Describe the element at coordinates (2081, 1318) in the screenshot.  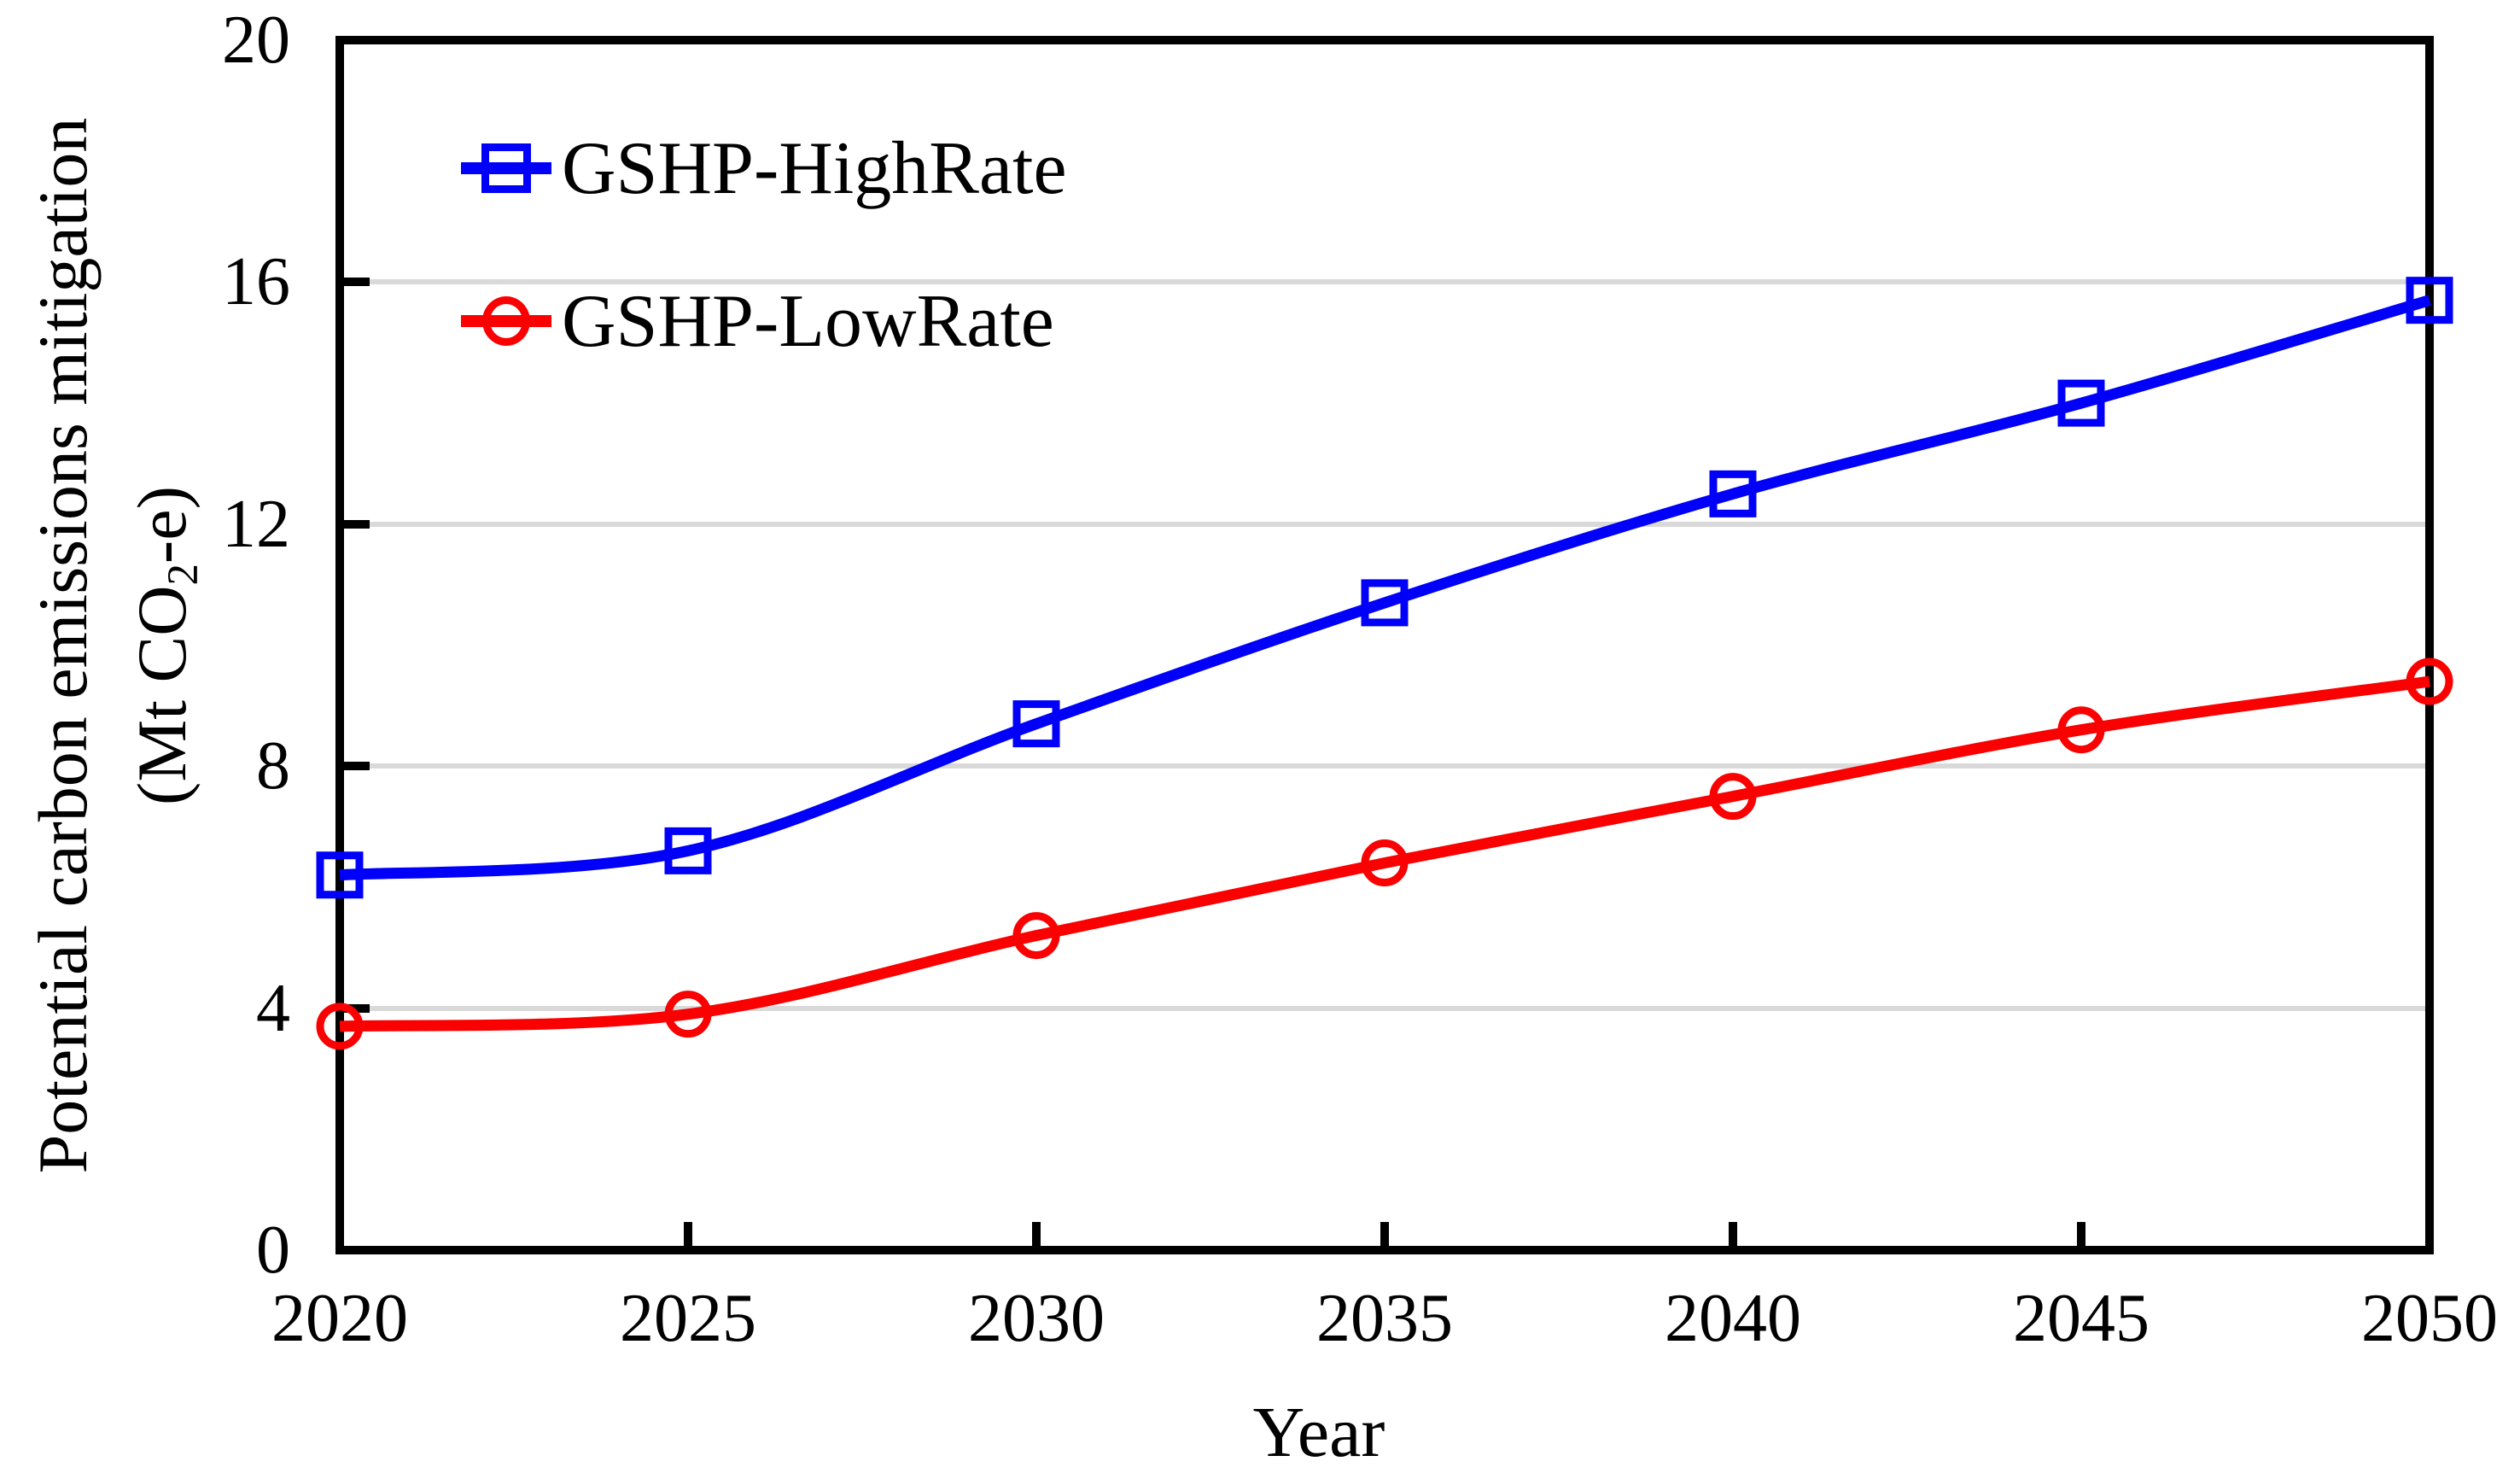
I see `x-tick-label: 2045` at that location.